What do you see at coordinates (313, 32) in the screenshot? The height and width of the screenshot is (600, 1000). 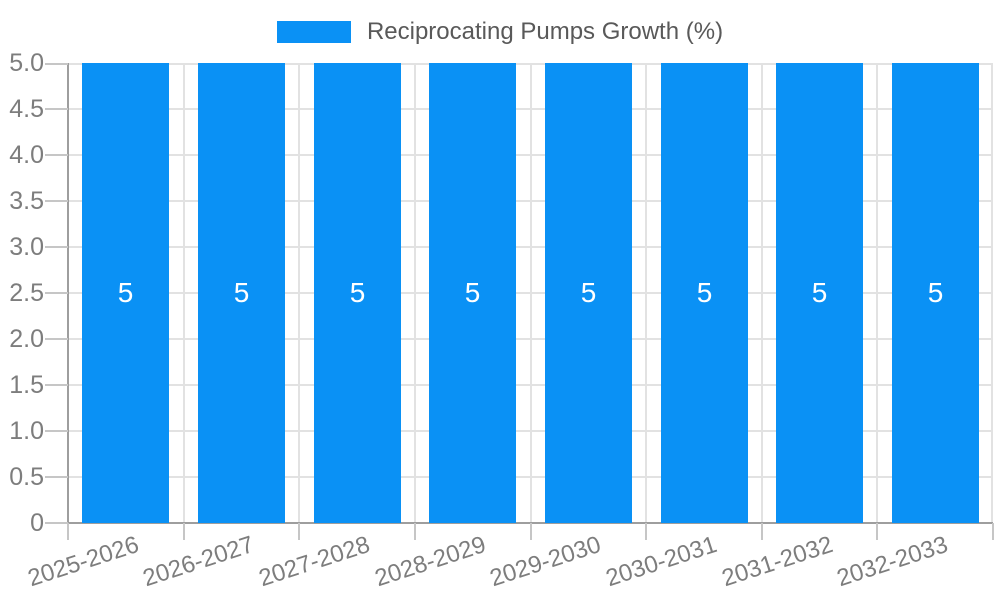 I see `legend-swatch-icon` at bounding box center [313, 32].